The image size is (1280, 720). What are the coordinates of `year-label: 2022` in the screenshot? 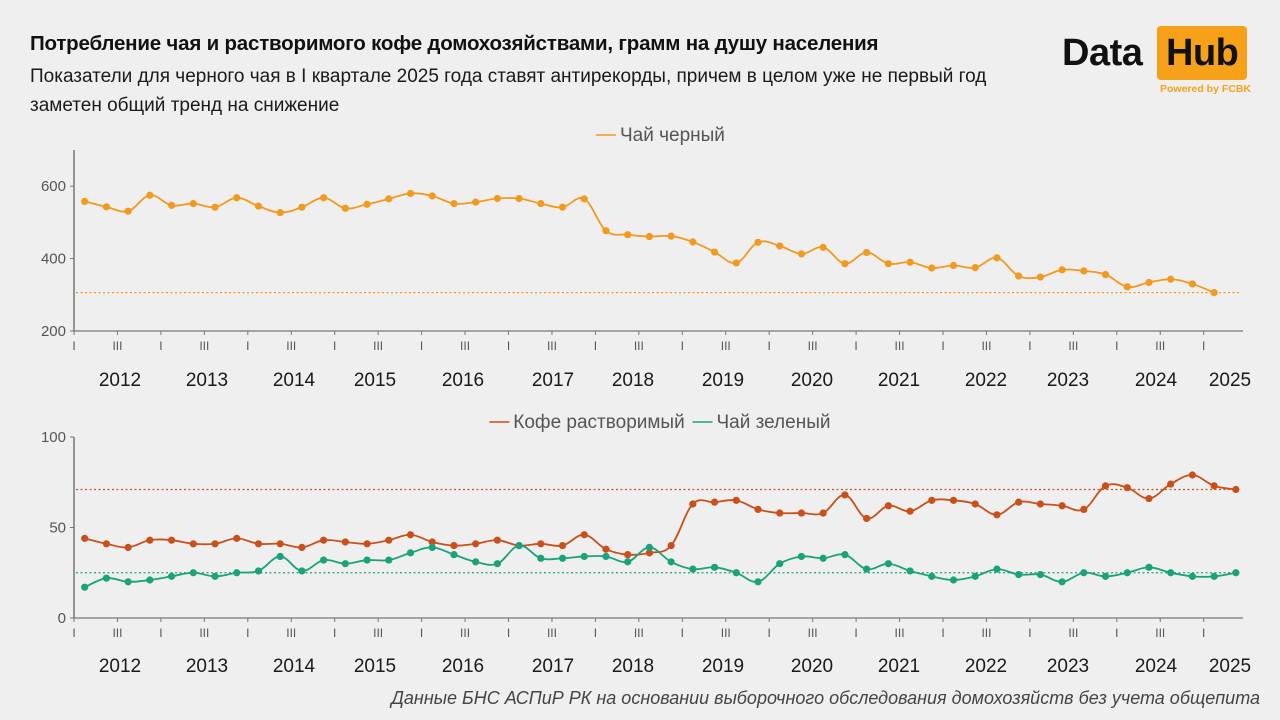 It's located at (986, 380).